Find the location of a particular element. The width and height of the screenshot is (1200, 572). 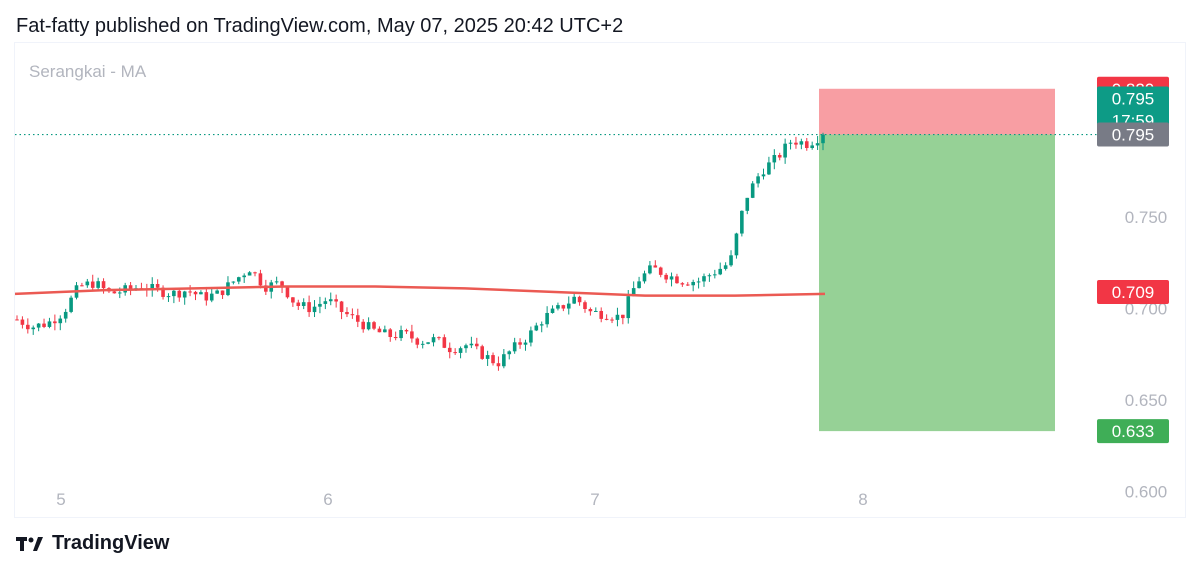

x-tick-label: 6 is located at coordinates (327, 499).